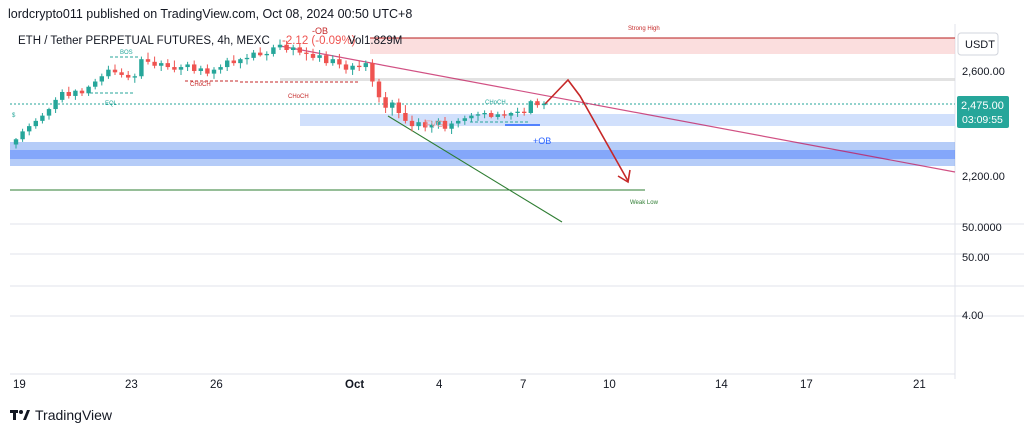 Image resolution: width=1024 pixels, height=431 pixels. Describe the element at coordinates (624, 176) in the screenshot. I see `projection-arrowhead` at that location.